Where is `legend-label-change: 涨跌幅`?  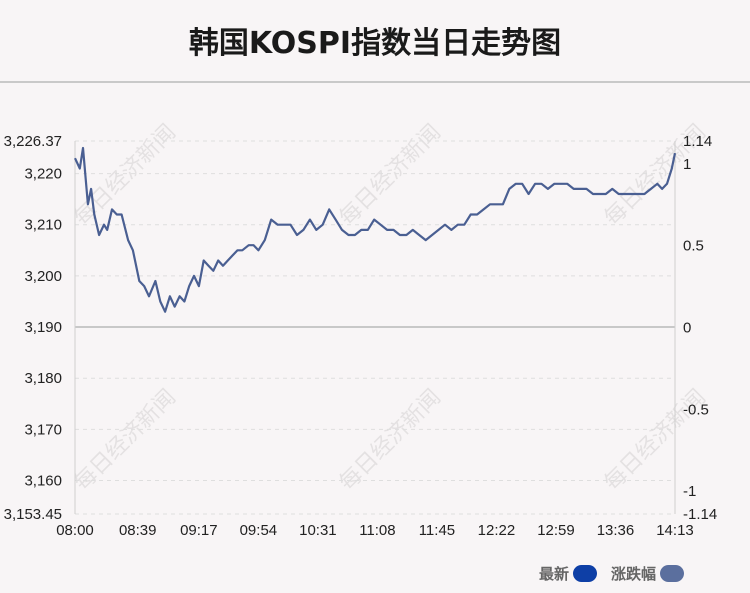
legend-label-change: 涨跌幅 is located at coordinates (633, 574).